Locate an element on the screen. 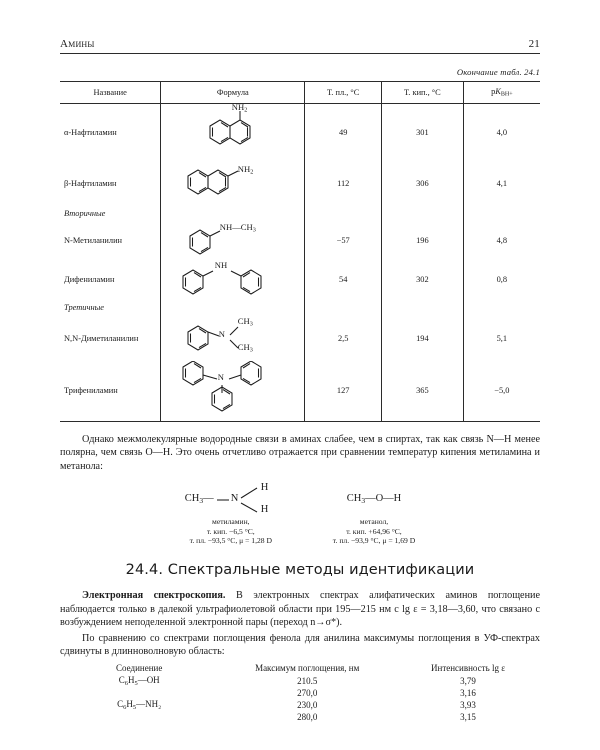 The height and width of the screenshot is (750, 600). methylamine-structure: CH3— N H H is located at coordinates (231, 499).